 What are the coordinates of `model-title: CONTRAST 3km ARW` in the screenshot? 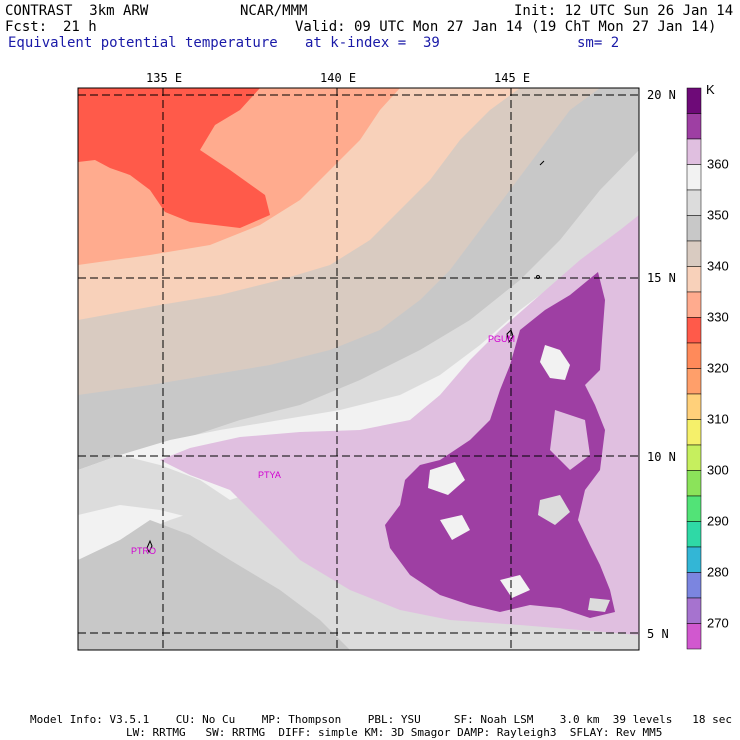 It's located at (77, 11).